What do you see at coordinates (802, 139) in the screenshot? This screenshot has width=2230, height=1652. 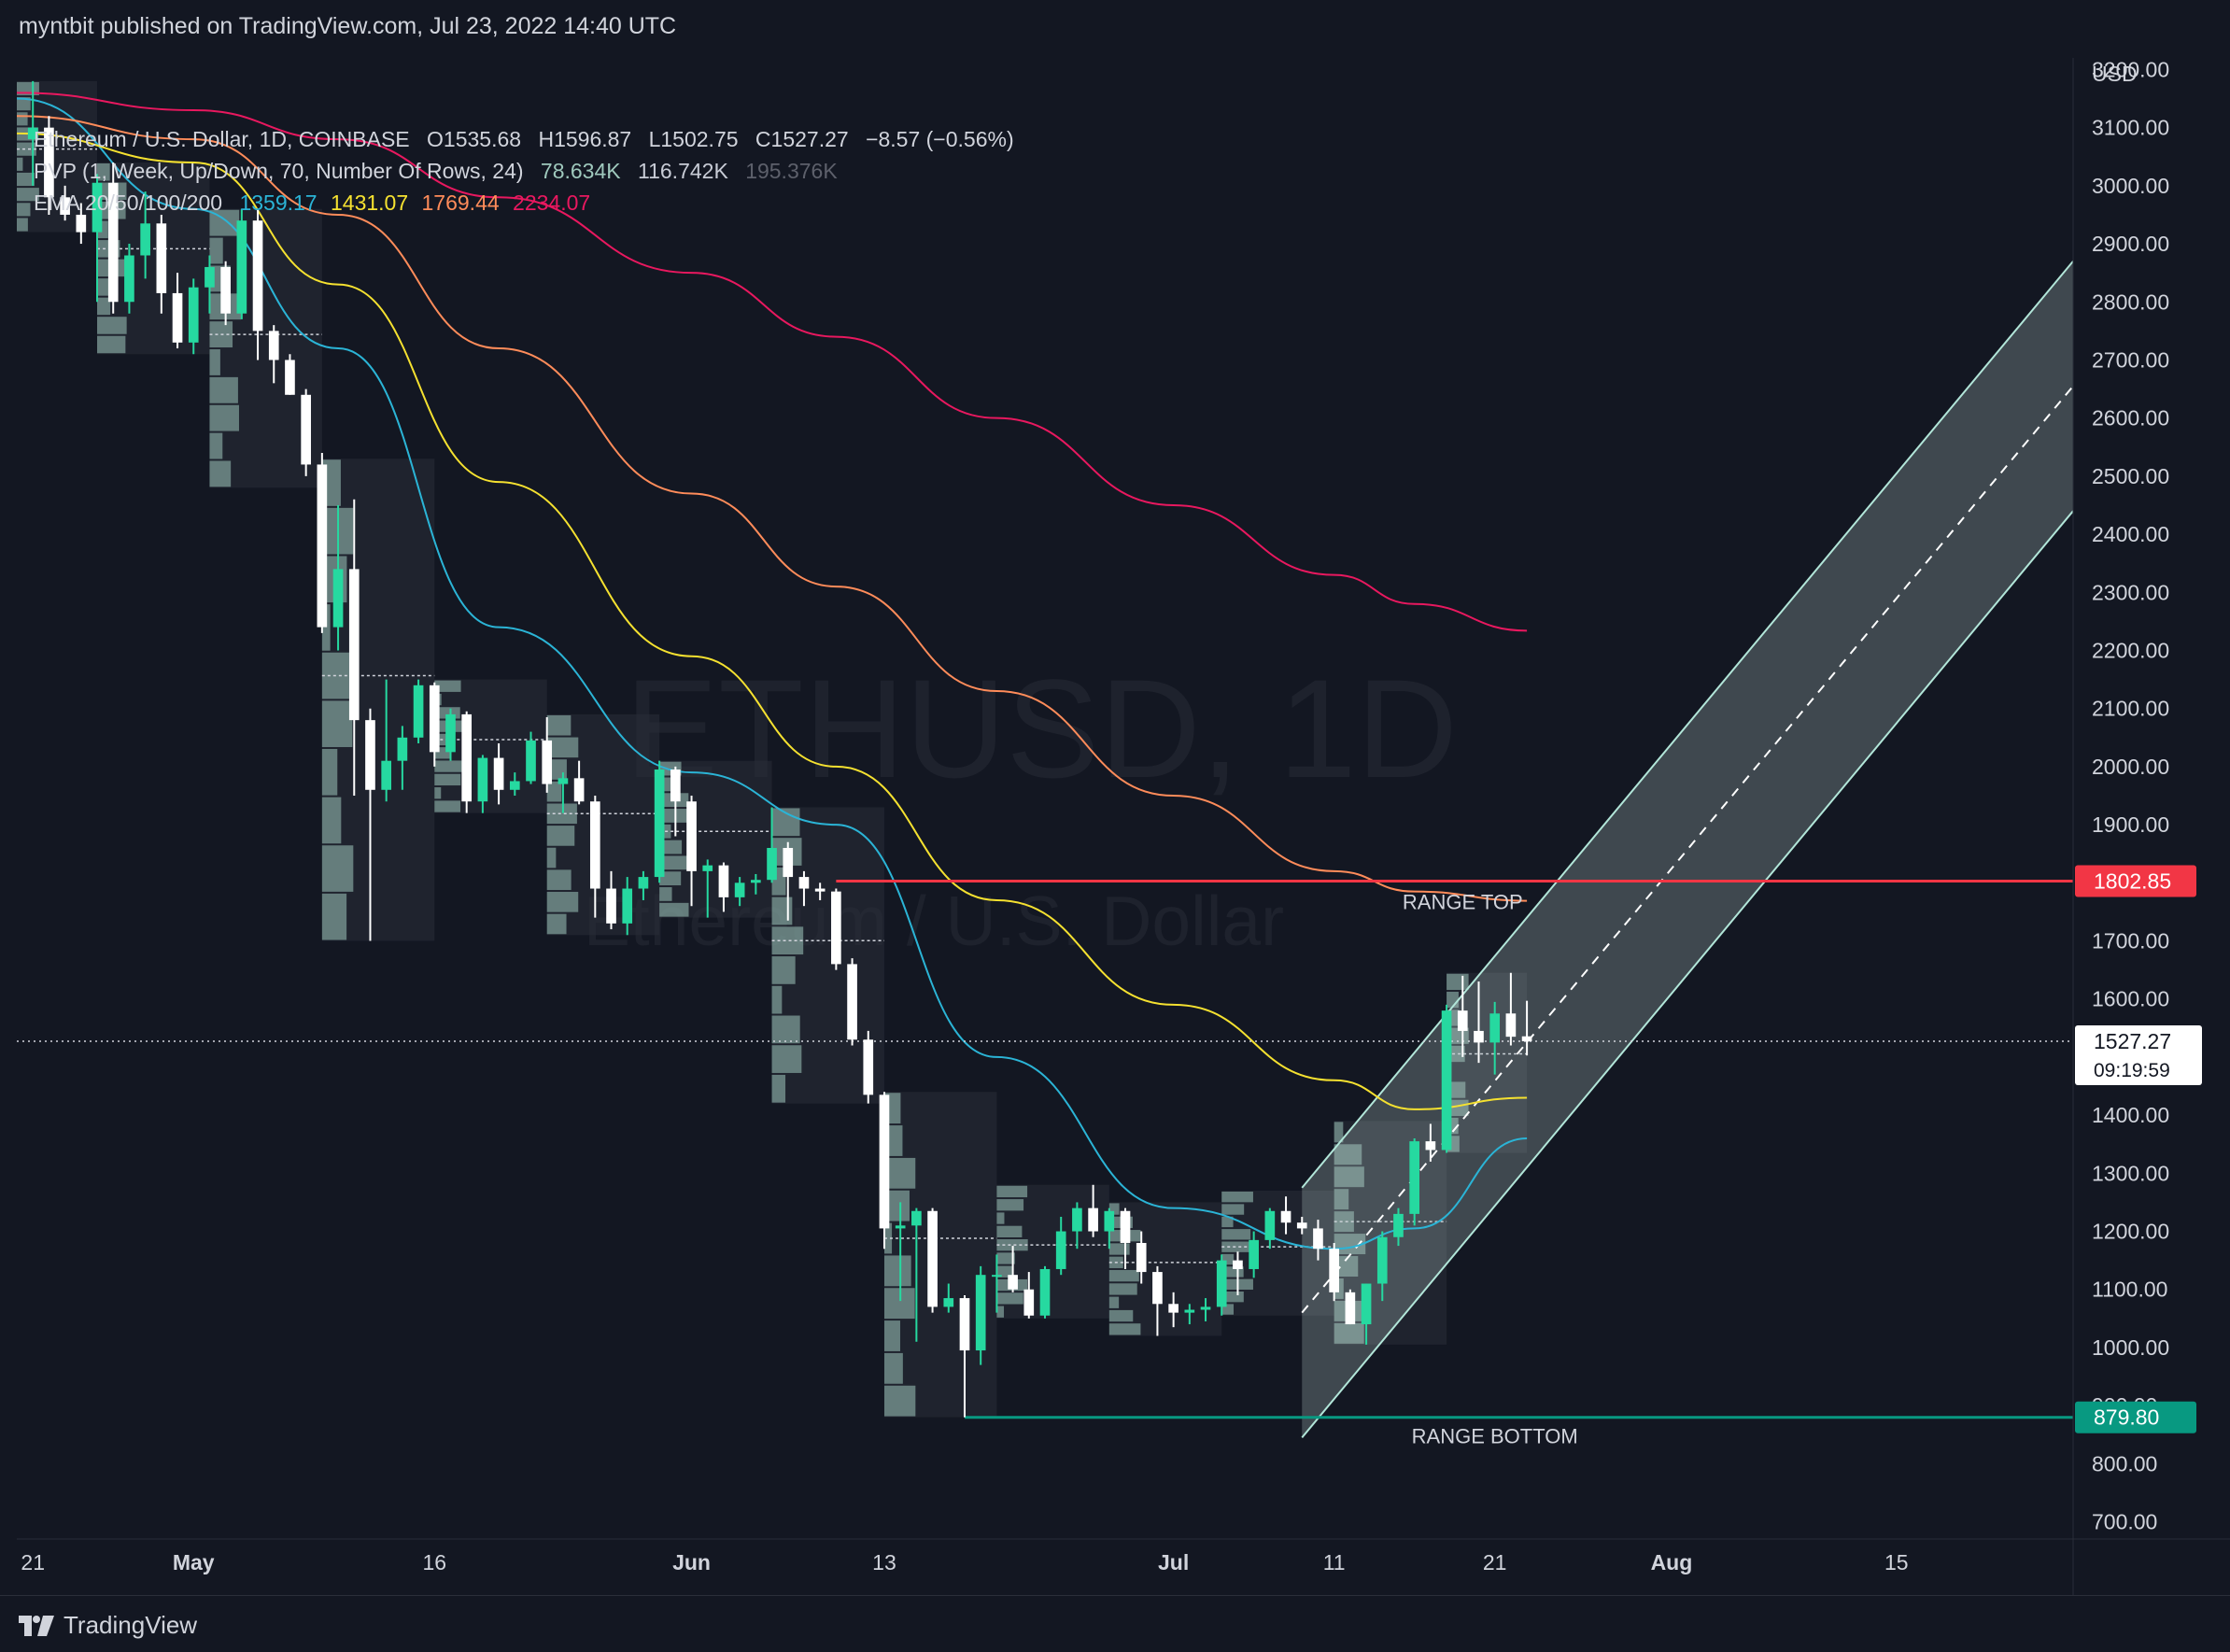 I see `legend-close: C1527.27` at bounding box center [802, 139].